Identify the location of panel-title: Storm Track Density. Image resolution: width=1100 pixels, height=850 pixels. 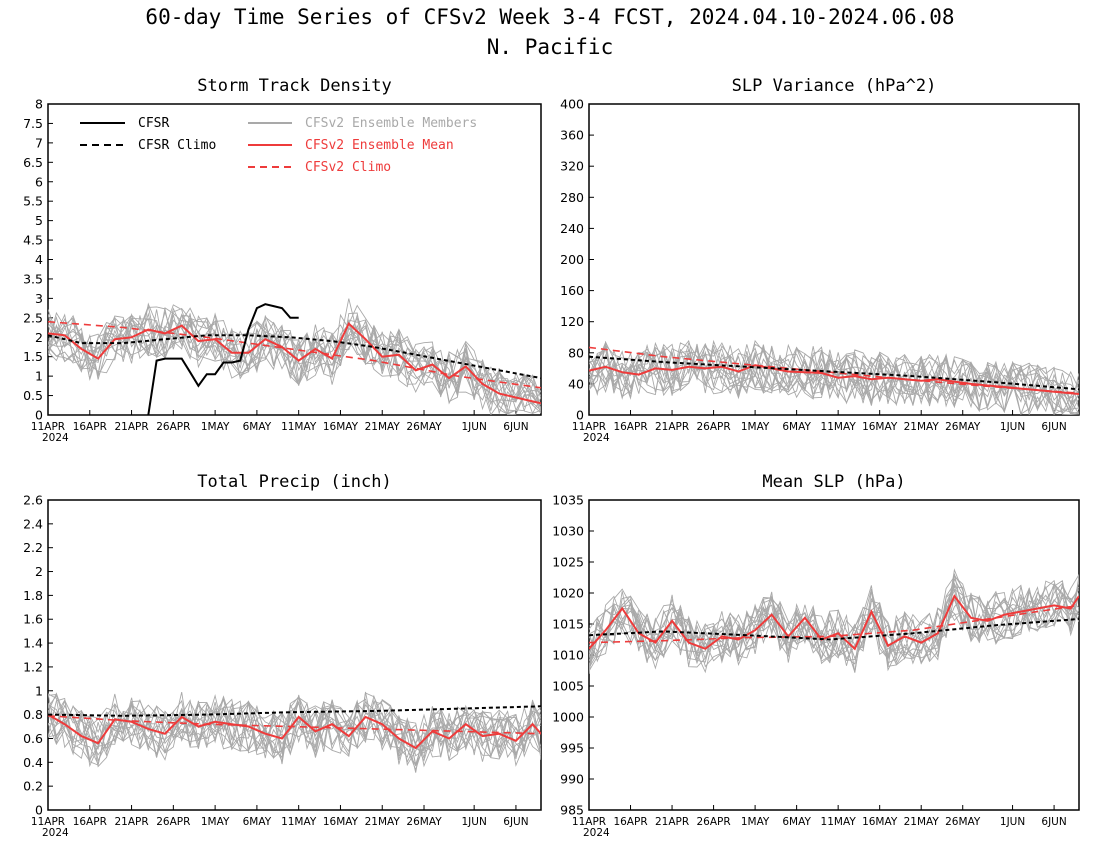
(294, 86).